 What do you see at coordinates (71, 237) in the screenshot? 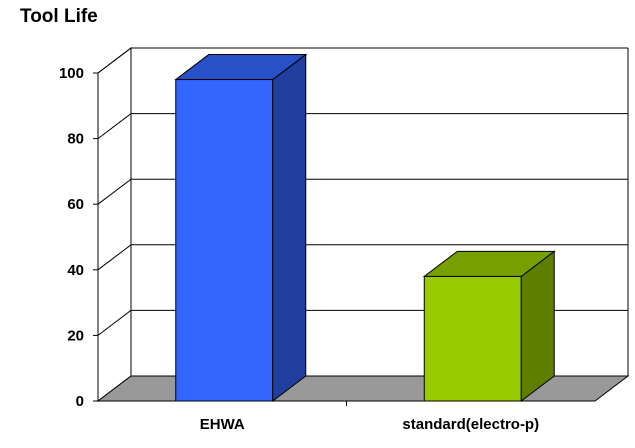
I see `y-tick-labels: 0 20 40 60 80 100` at bounding box center [71, 237].